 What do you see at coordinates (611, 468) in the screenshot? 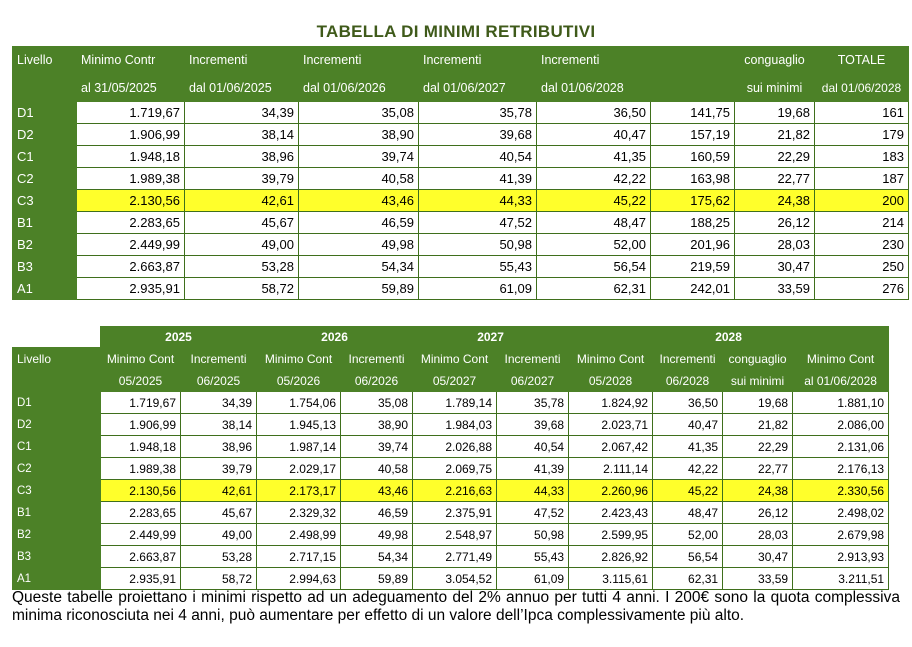
I see `table2-cell: 2.111,14` at bounding box center [611, 468].